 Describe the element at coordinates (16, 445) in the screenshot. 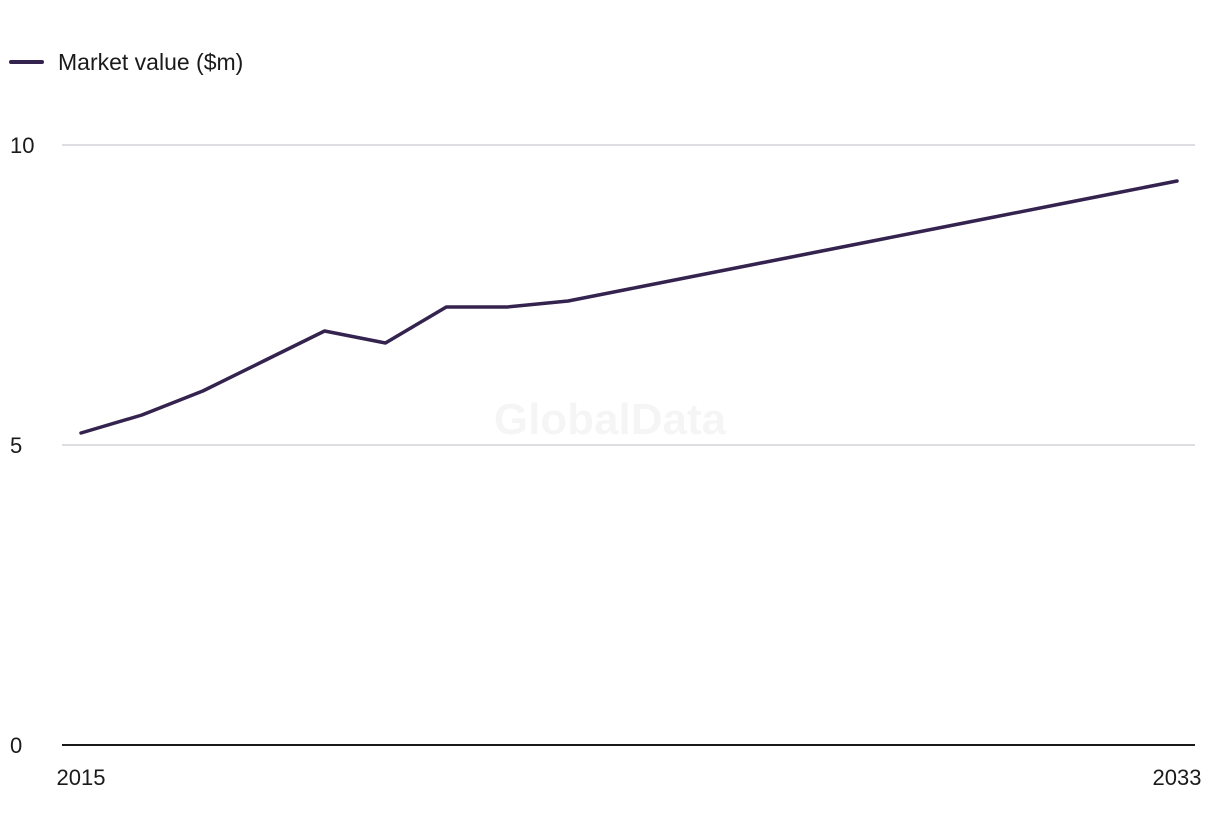

I see `y-tick-label: 5` at that location.